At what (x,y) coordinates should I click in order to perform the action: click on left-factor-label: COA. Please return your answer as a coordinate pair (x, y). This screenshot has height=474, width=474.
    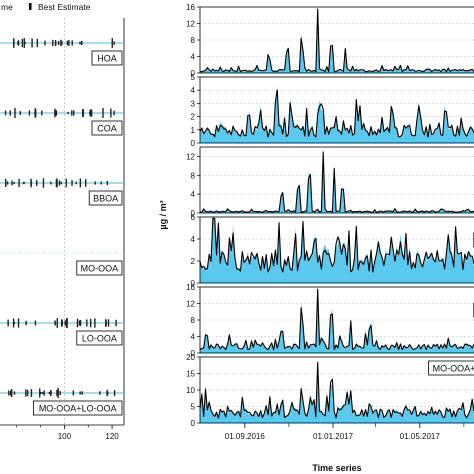
    Looking at the image, I should click on (107, 129).